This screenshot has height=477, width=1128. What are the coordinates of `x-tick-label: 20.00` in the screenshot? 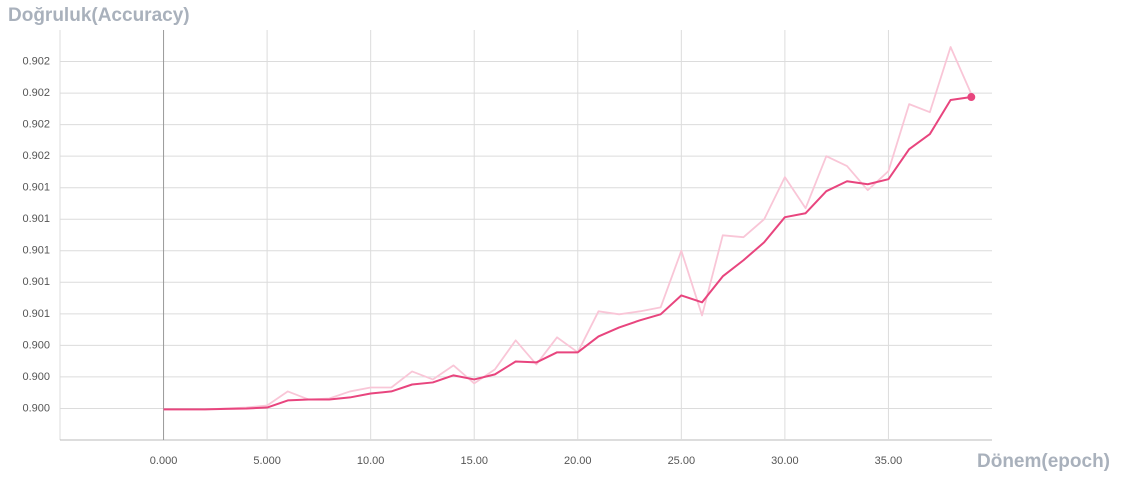 It's located at (578, 461).